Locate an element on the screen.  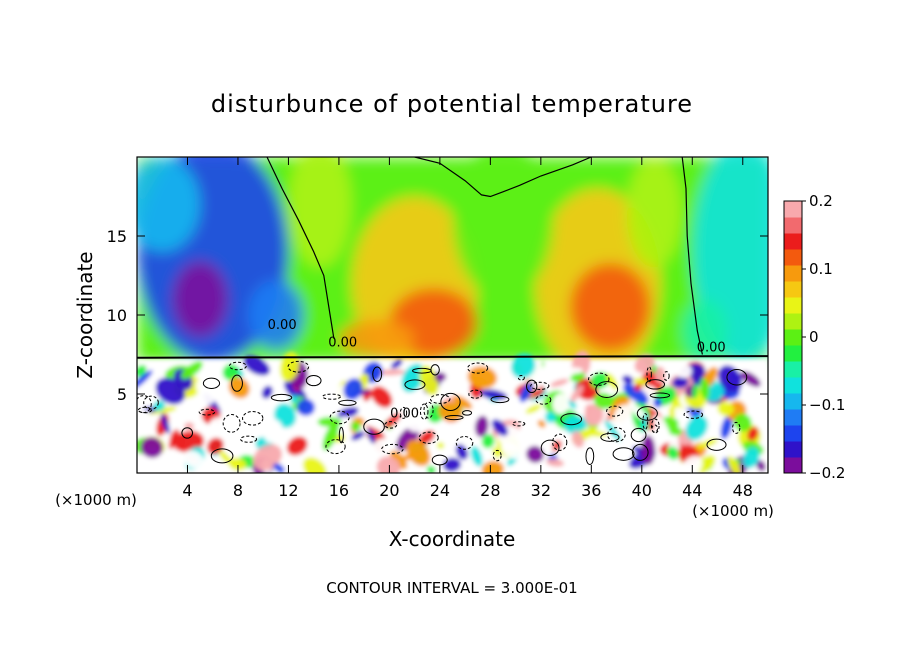
contour-label: 0.00 is located at coordinates (282, 325).